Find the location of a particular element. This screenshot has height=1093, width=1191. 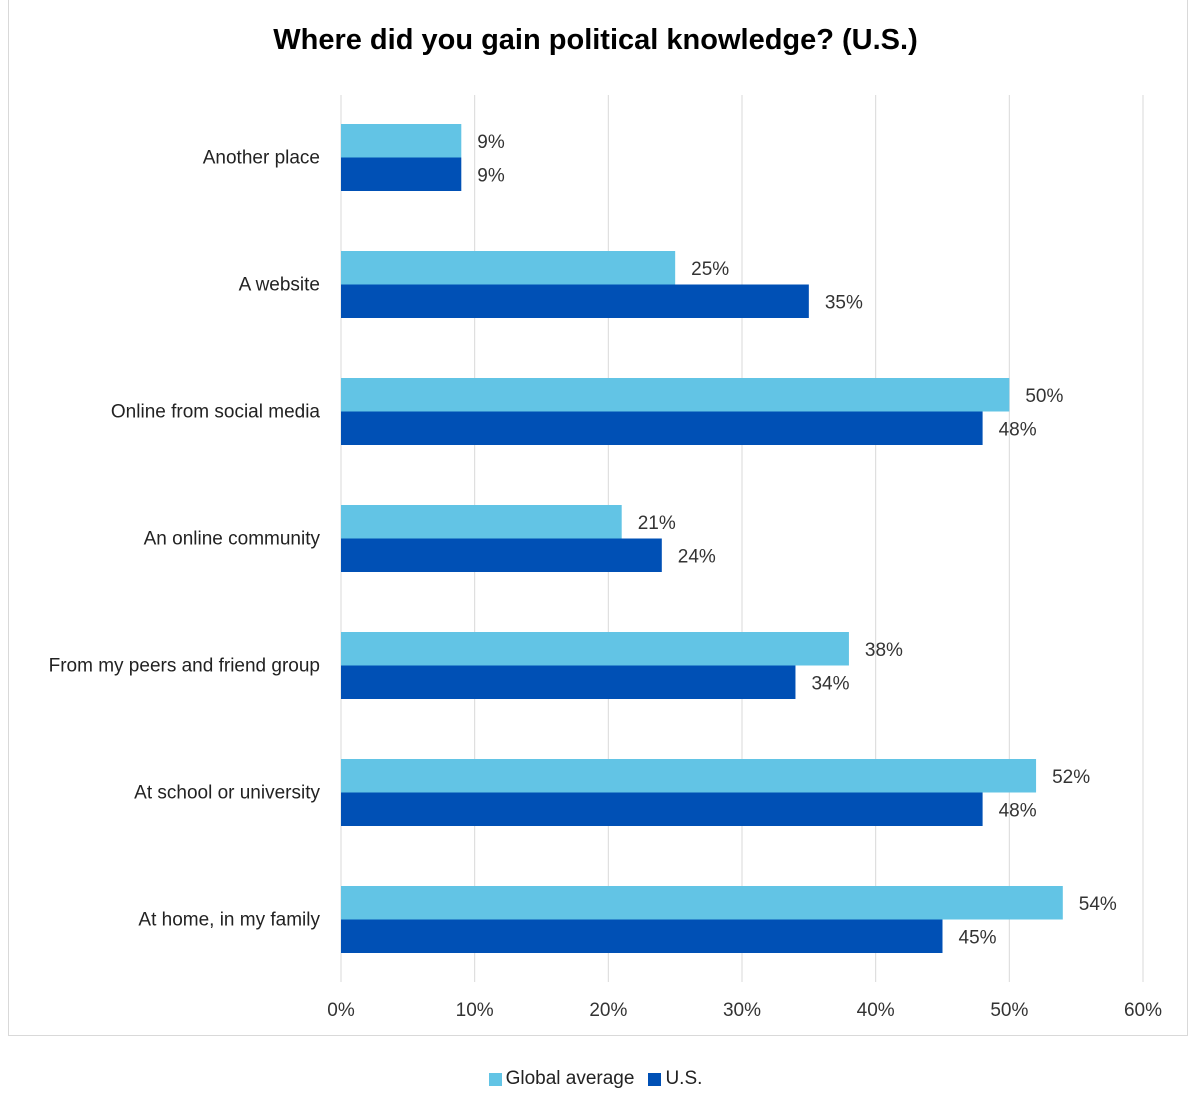

bar-global-average-at-school-or-university is located at coordinates (689, 776).